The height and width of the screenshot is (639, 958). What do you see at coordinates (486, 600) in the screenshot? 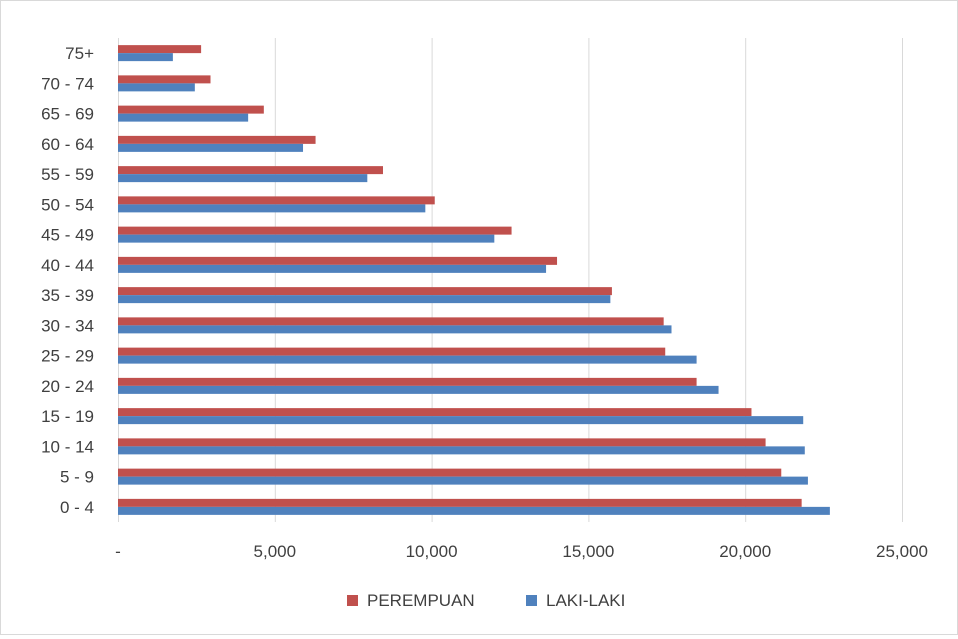
I see `legend: PEREMPUAN LAKI-LAKI` at bounding box center [486, 600].